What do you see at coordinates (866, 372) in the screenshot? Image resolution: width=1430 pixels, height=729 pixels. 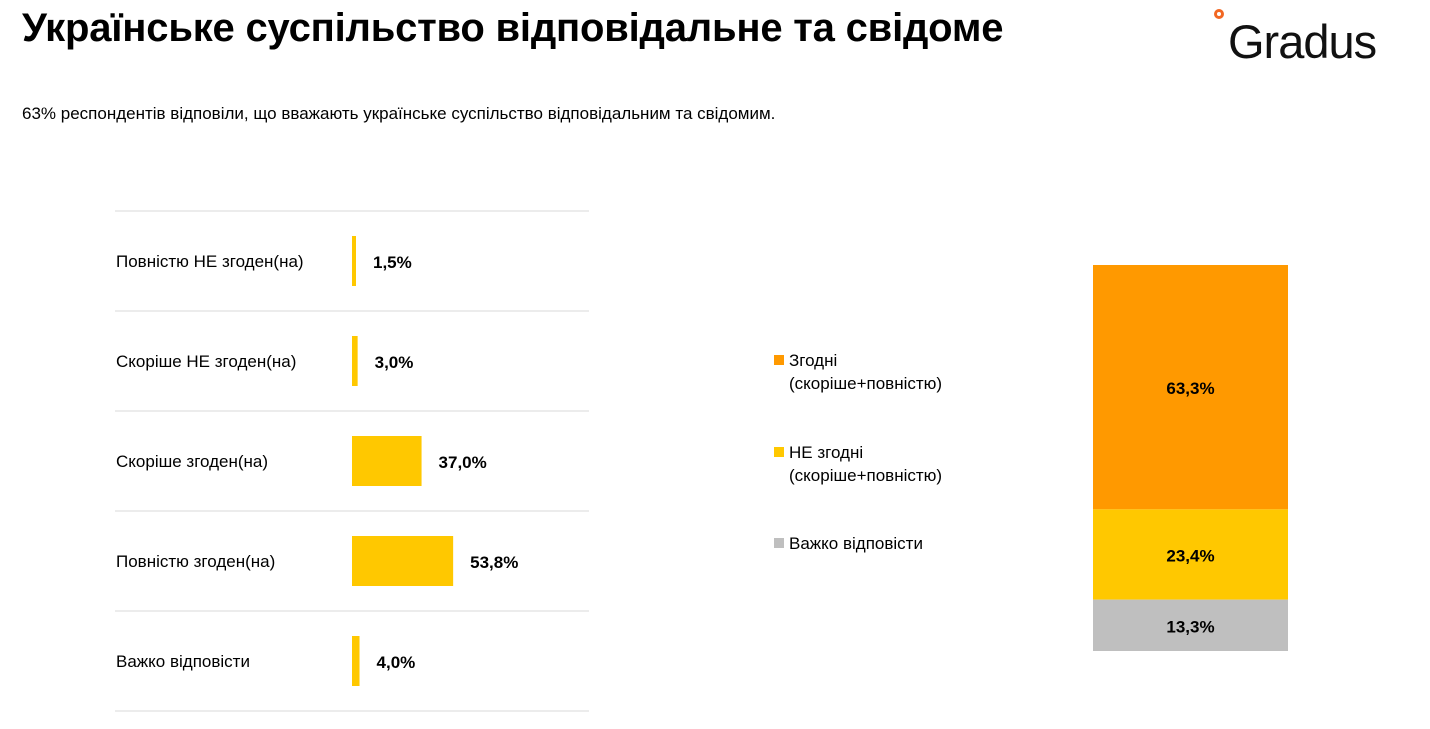 I see `legend-label: Згодні (скоріше+повністю)` at bounding box center [866, 372].